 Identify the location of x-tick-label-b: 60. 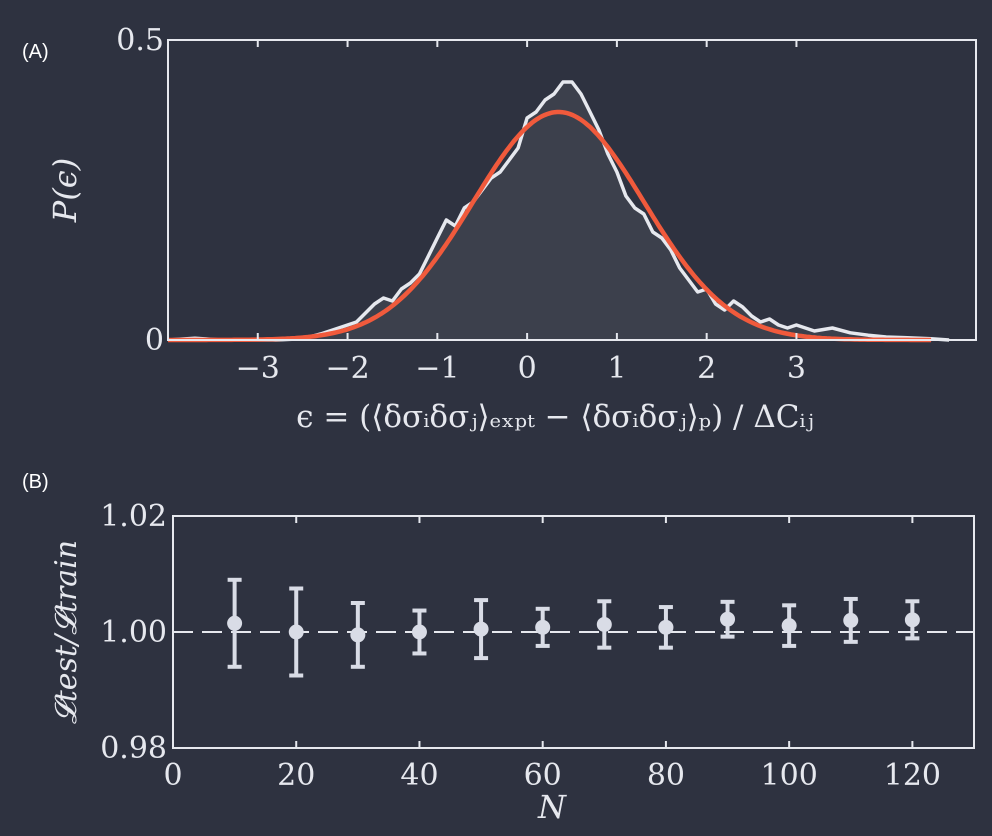
(543, 775).